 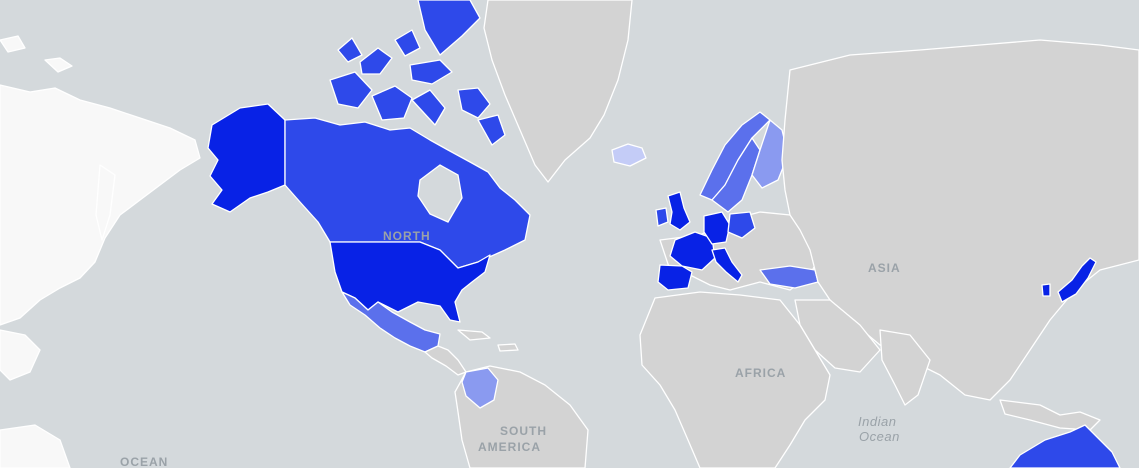 What do you see at coordinates (480, 388) in the screenshot?
I see `region-colombia` at bounding box center [480, 388].